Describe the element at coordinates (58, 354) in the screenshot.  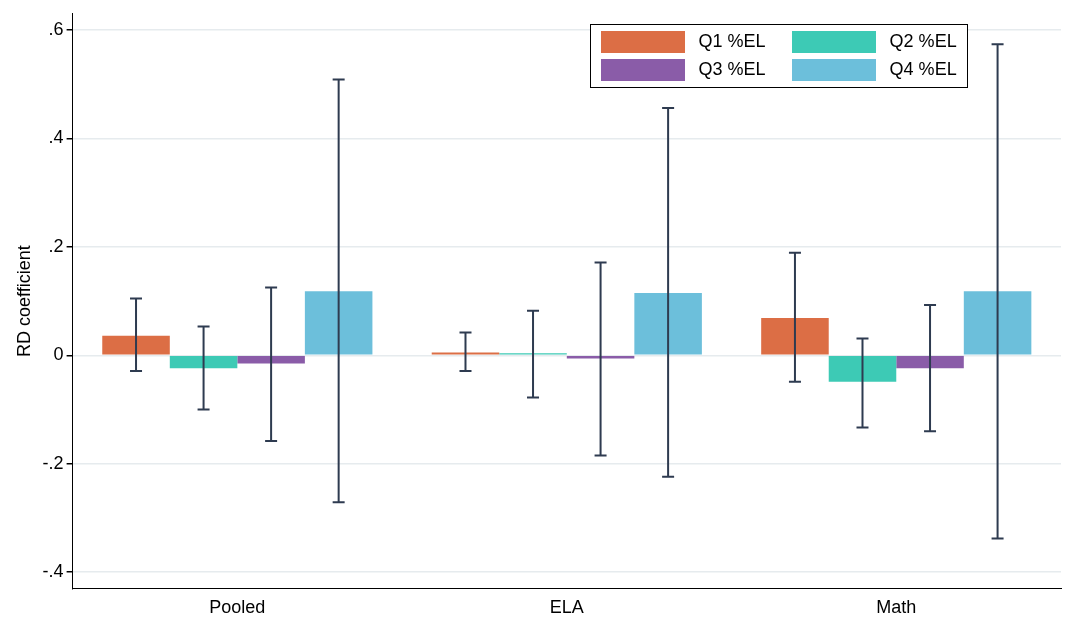
I see `y-tick-label: 0` at that location.